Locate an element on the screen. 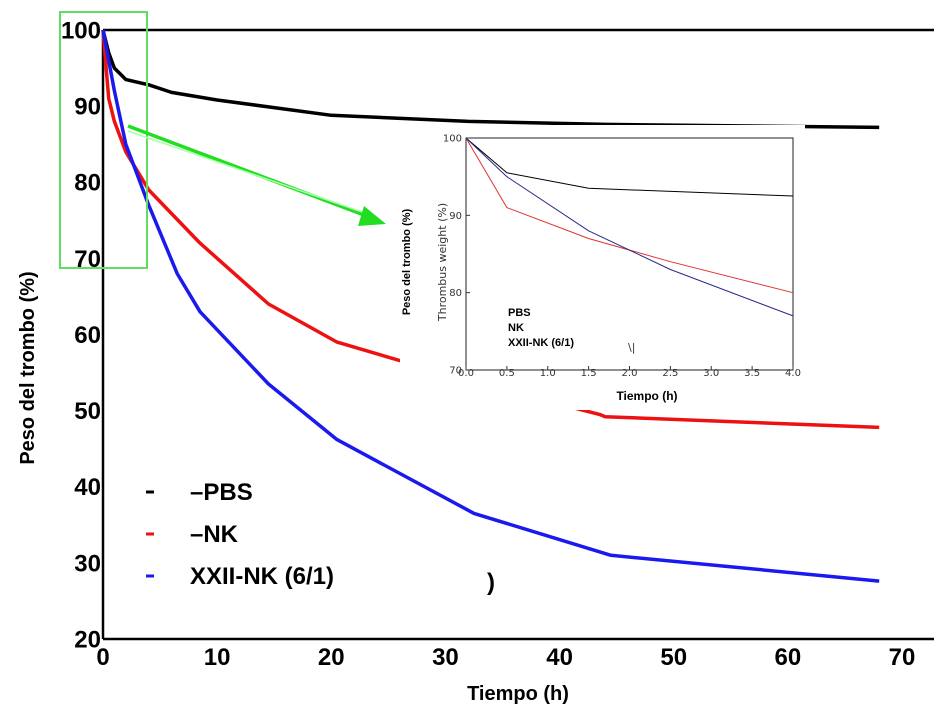  y-tick-label: 50 is located at coordinates (87, 411).